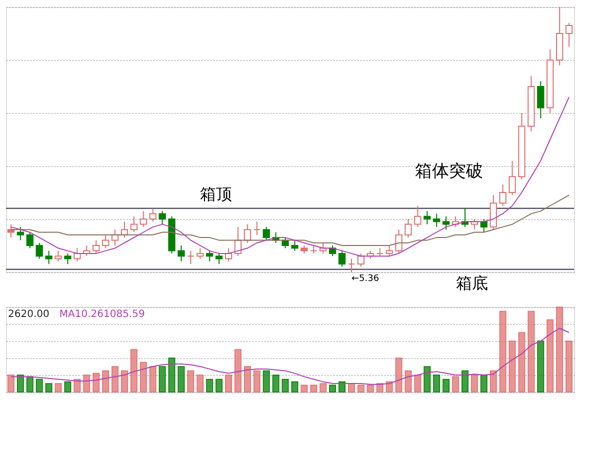 The height and width of the screenshot is (451, 600). I want to click on annotation: 箱体突破, so click(449, 171).